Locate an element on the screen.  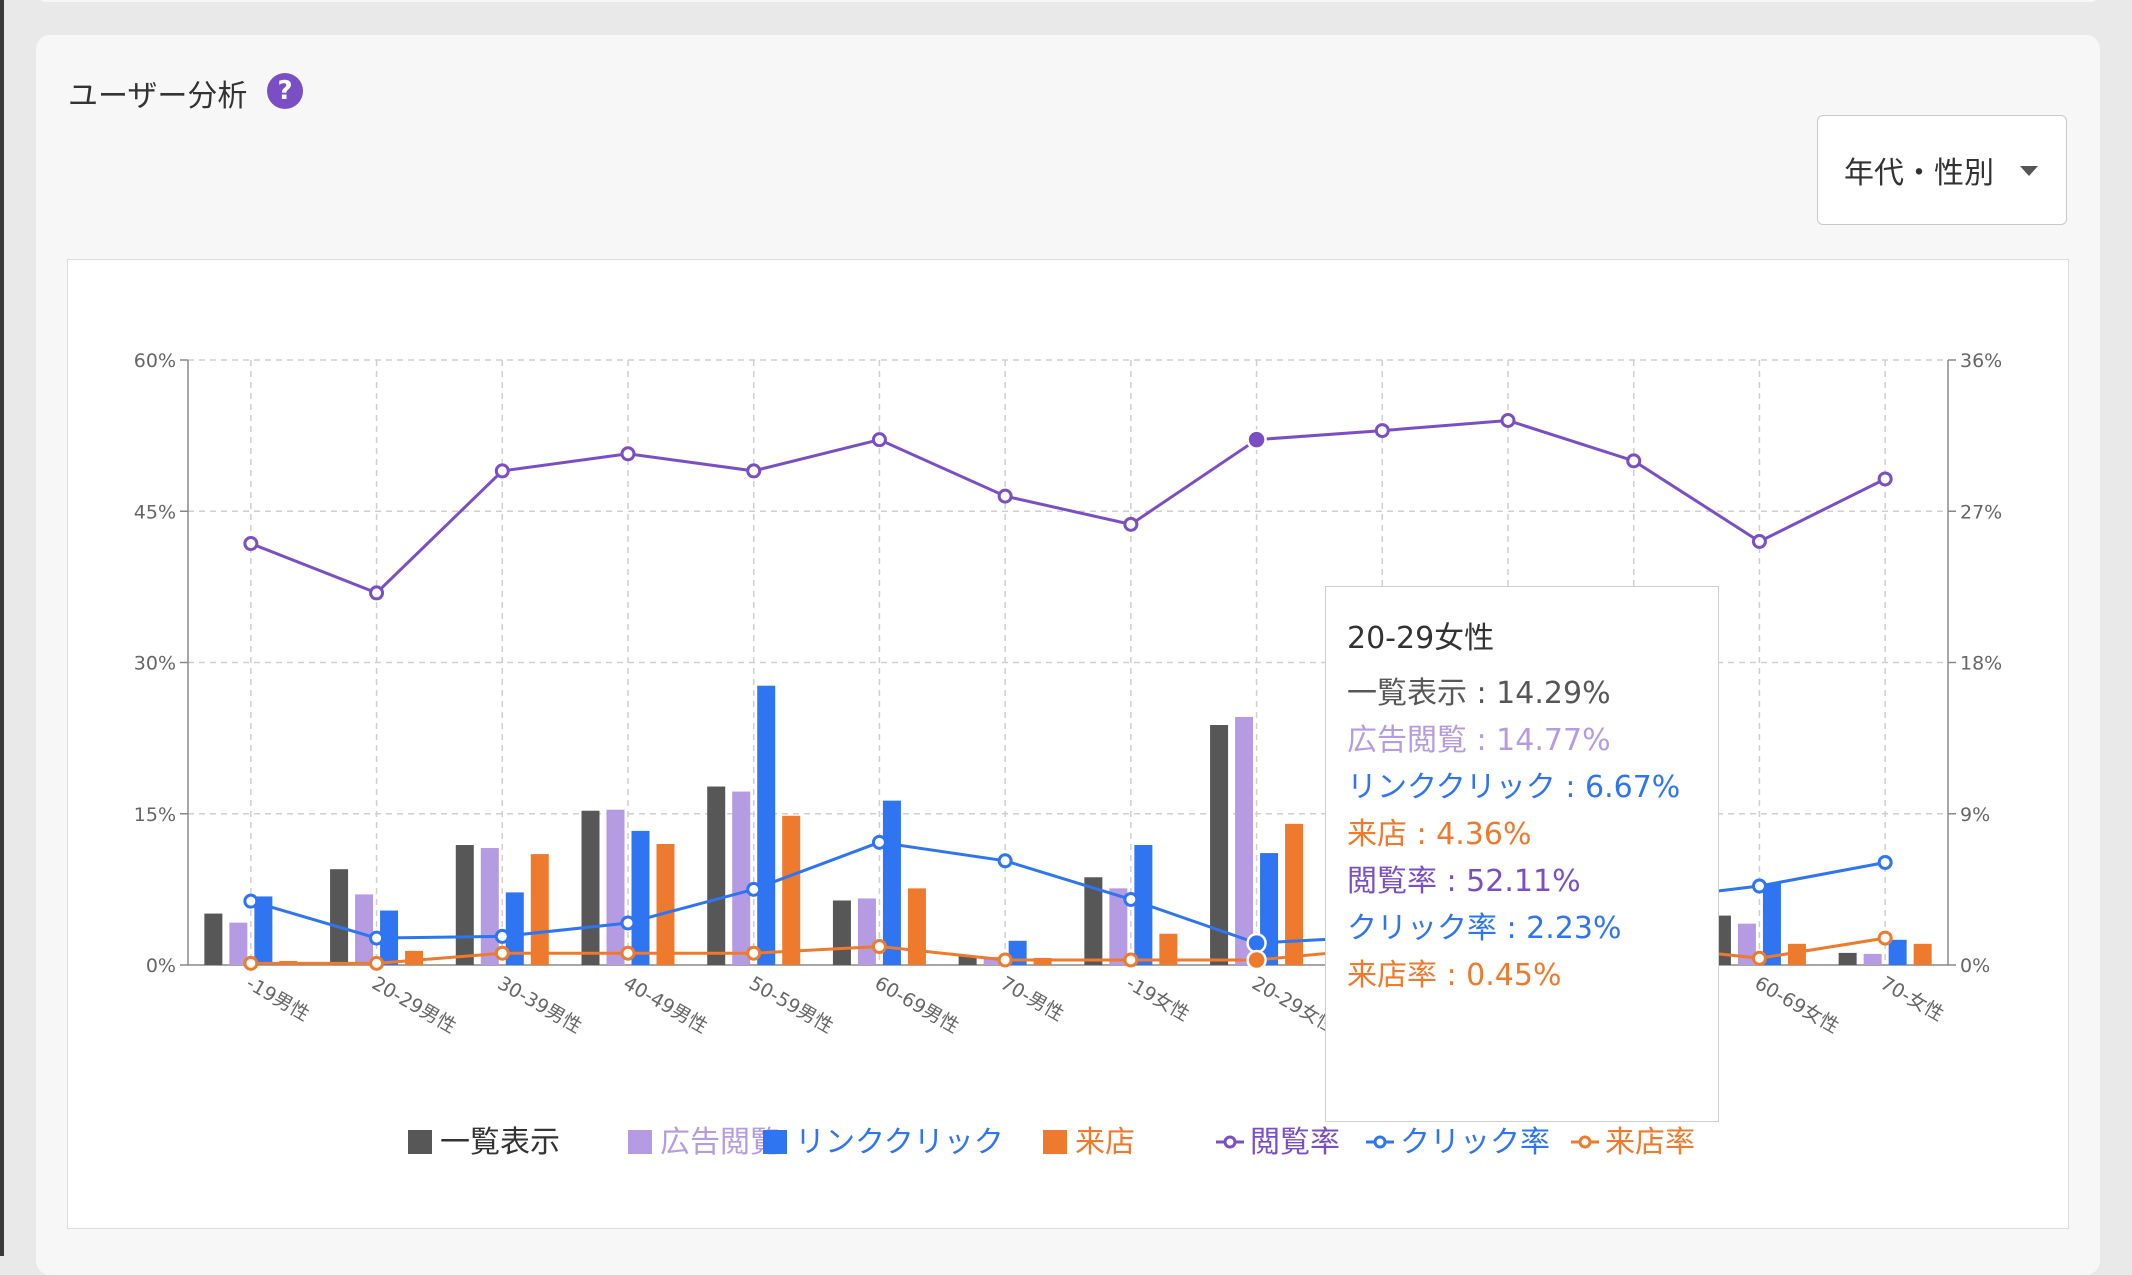
tooltip-row-ad-views: 広告閲覧 : 14.77% is located at coordinates (1479, 740).